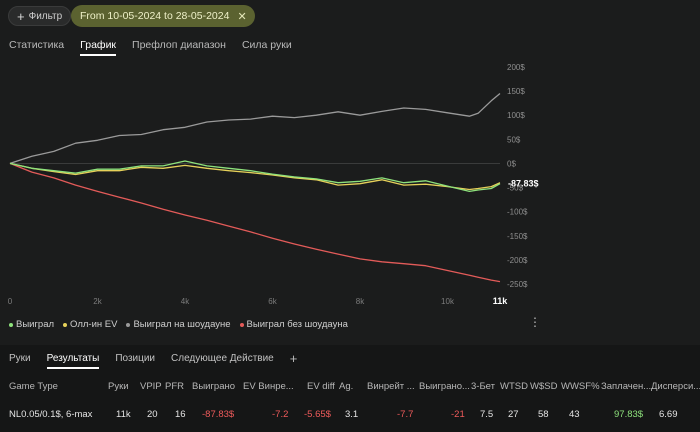 The image size is (700, 432). Describe the element at coordinates (280, 414) in the screenshot. I see `cell-ev-winrate: -7.2` at that location.